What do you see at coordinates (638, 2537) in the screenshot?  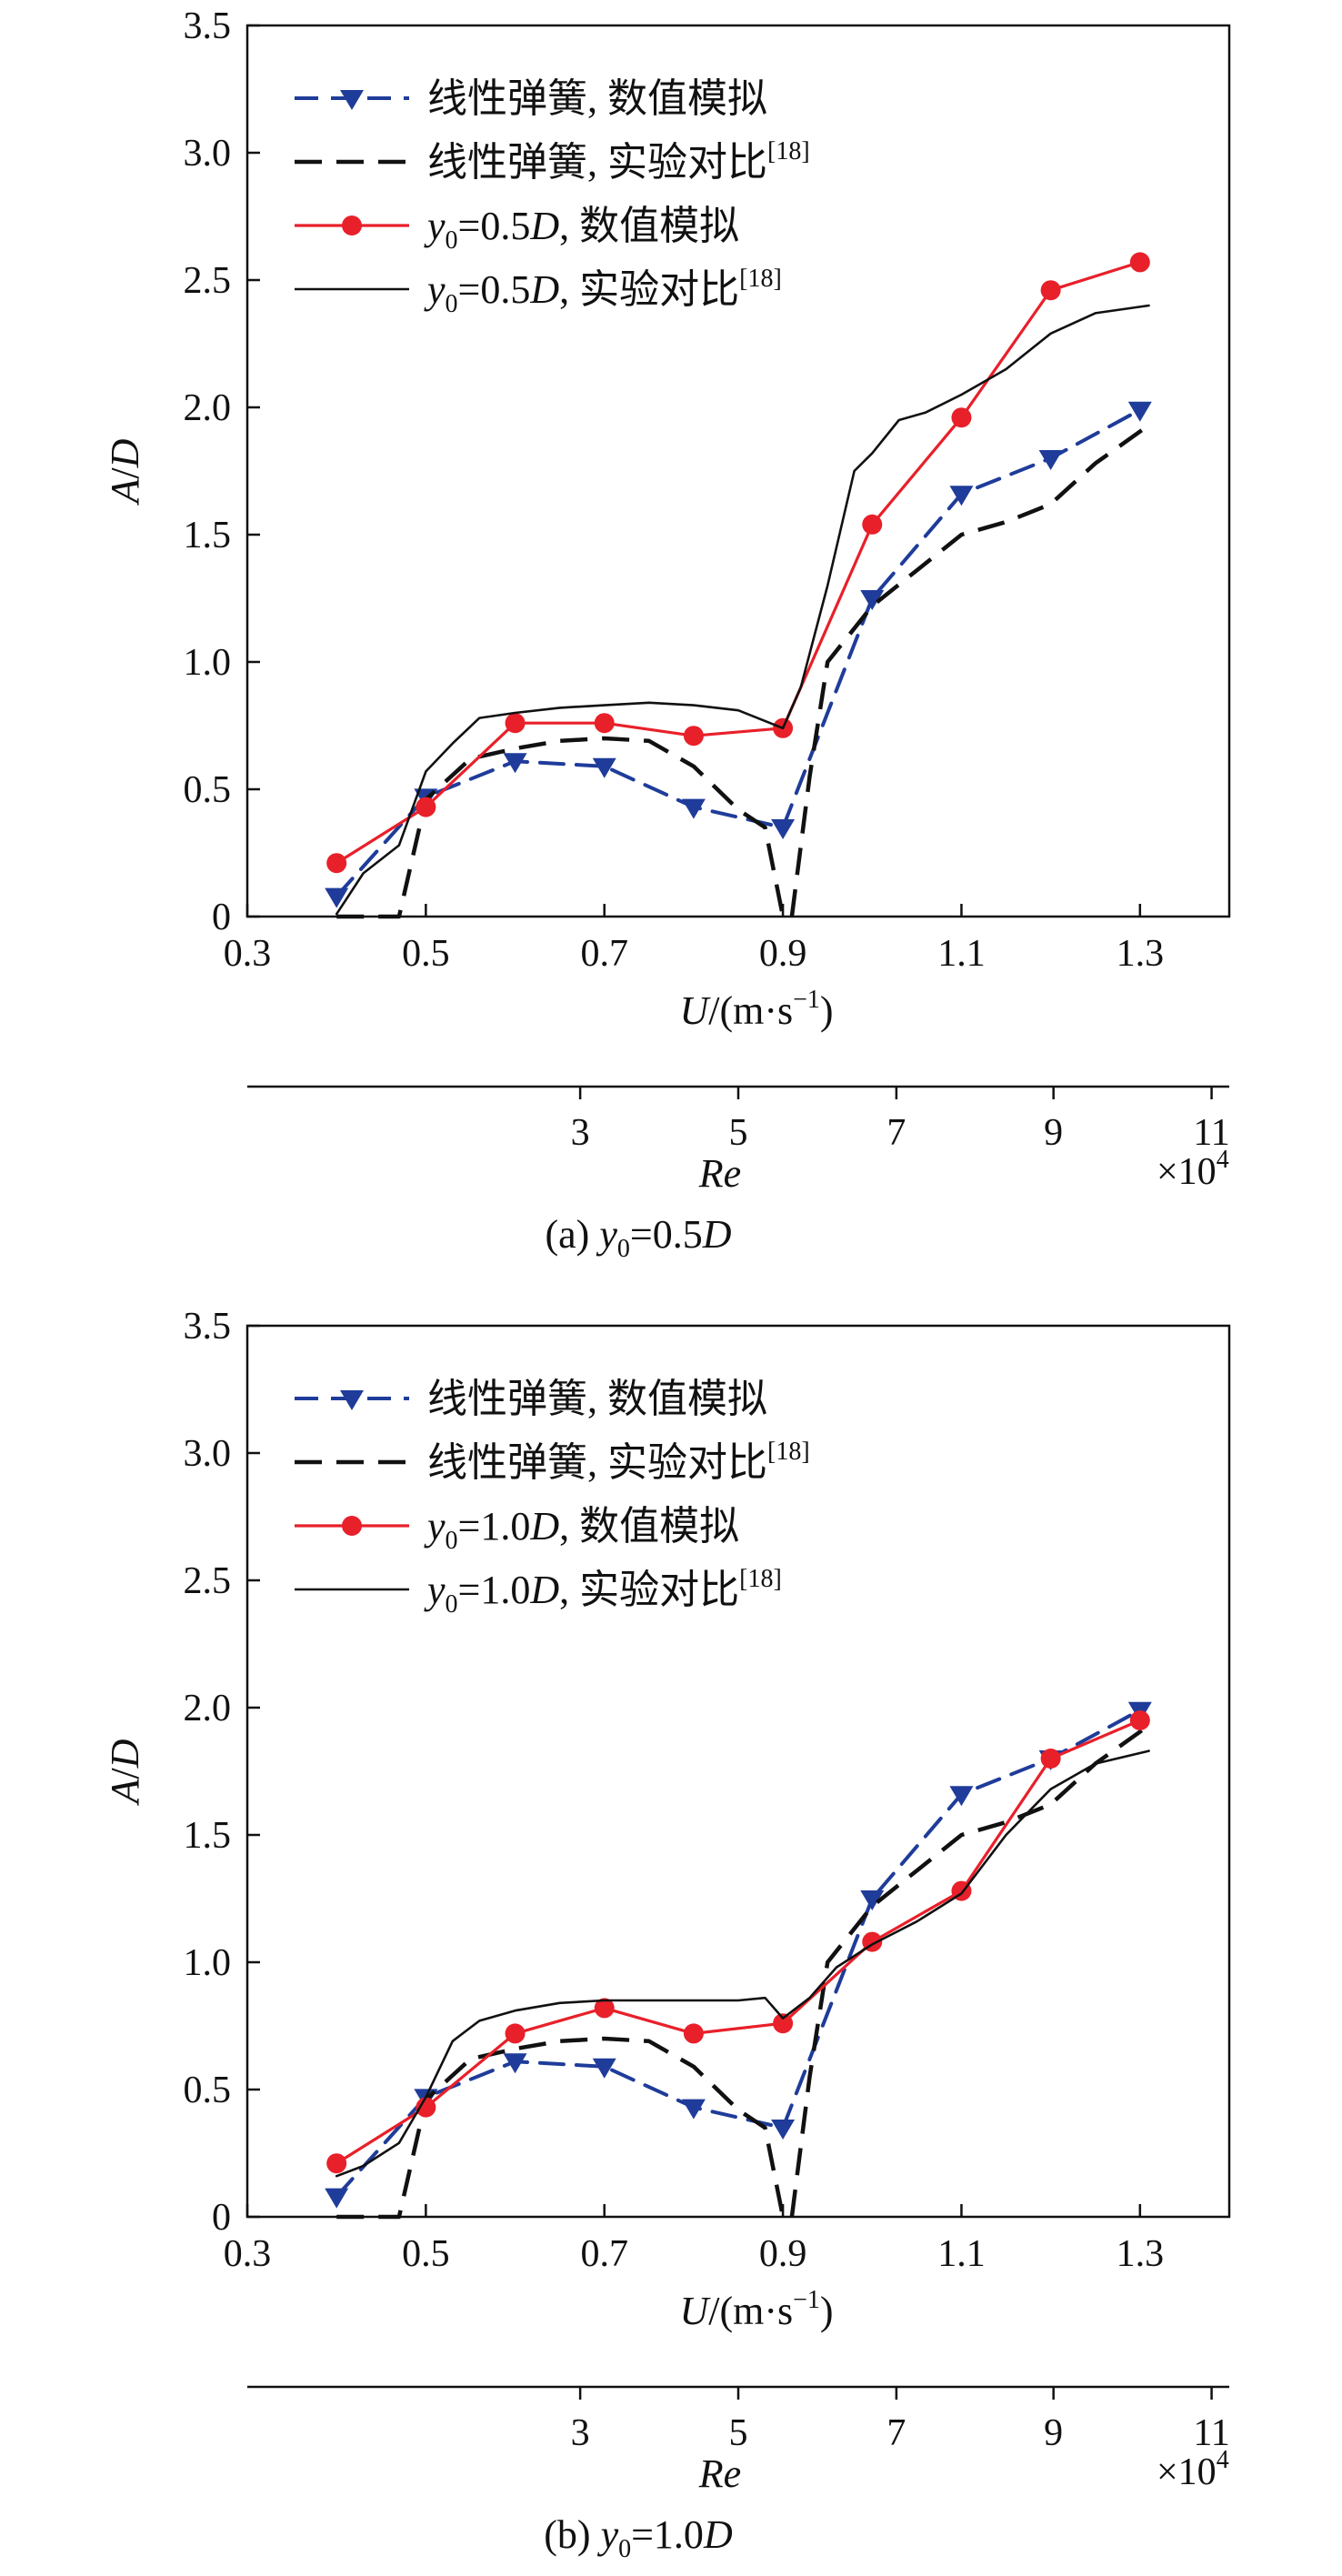 I see `figure-caption: (b) y0=1.0D` at bounding box center [638, 2537].